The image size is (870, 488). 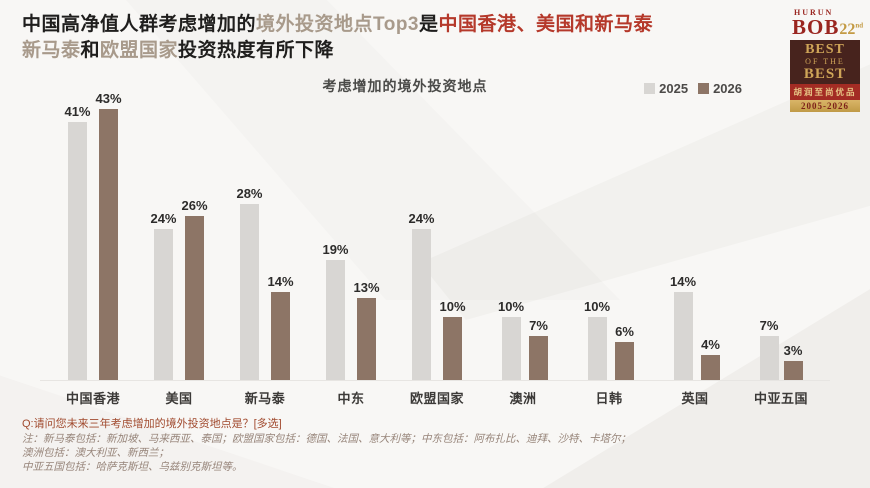 I want to click on value-label-2025: 28%, so click(x=249, y=193).